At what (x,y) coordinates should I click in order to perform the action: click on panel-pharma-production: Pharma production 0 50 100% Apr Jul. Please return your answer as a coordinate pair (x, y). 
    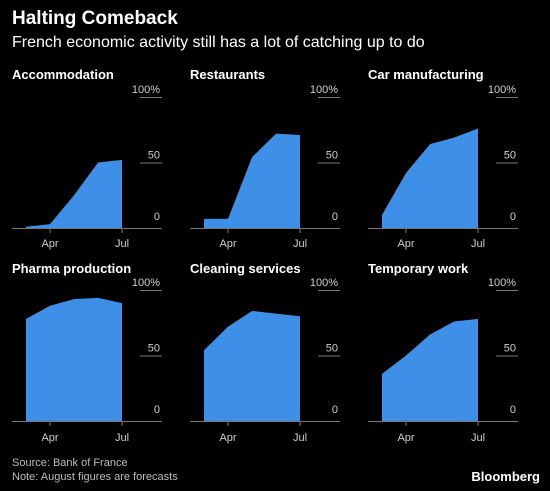
    Looking at the image, I should click on (87, 352).